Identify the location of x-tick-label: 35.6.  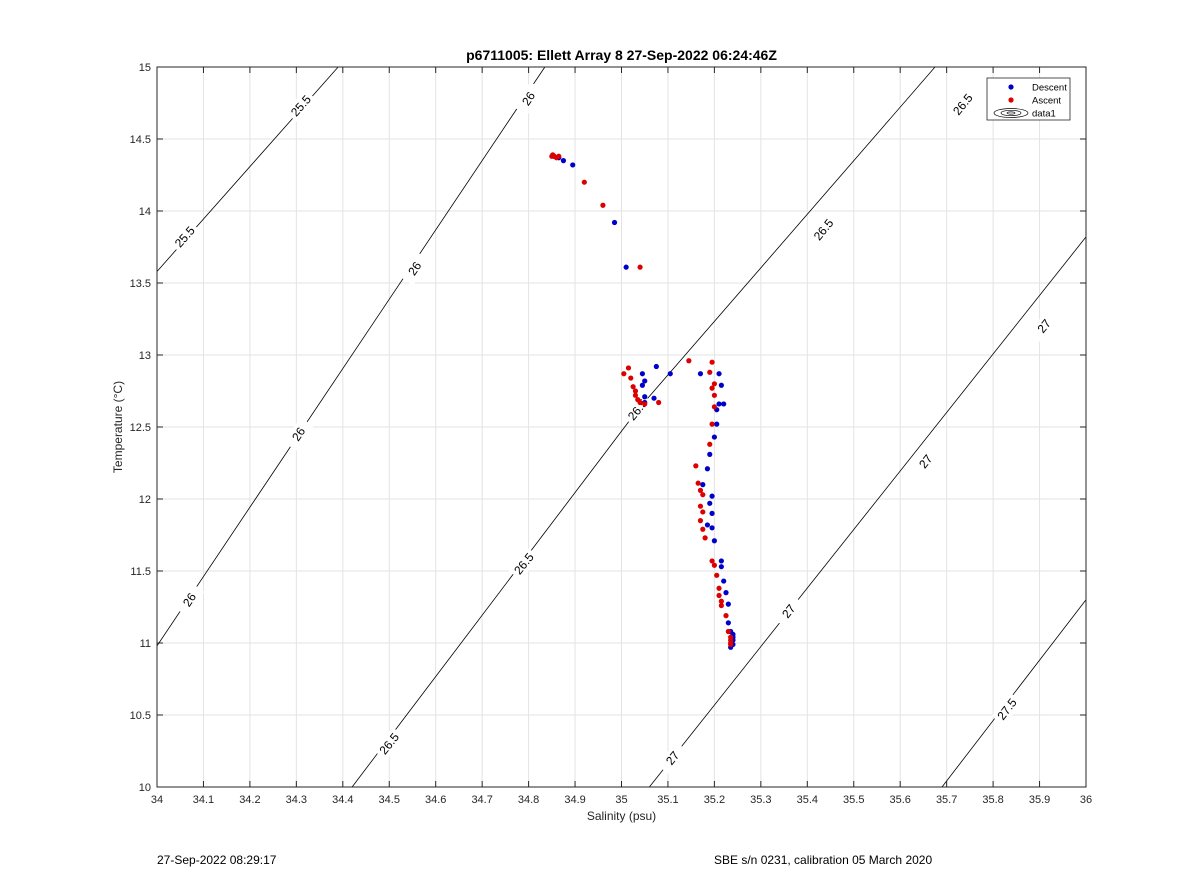
(899, 800).